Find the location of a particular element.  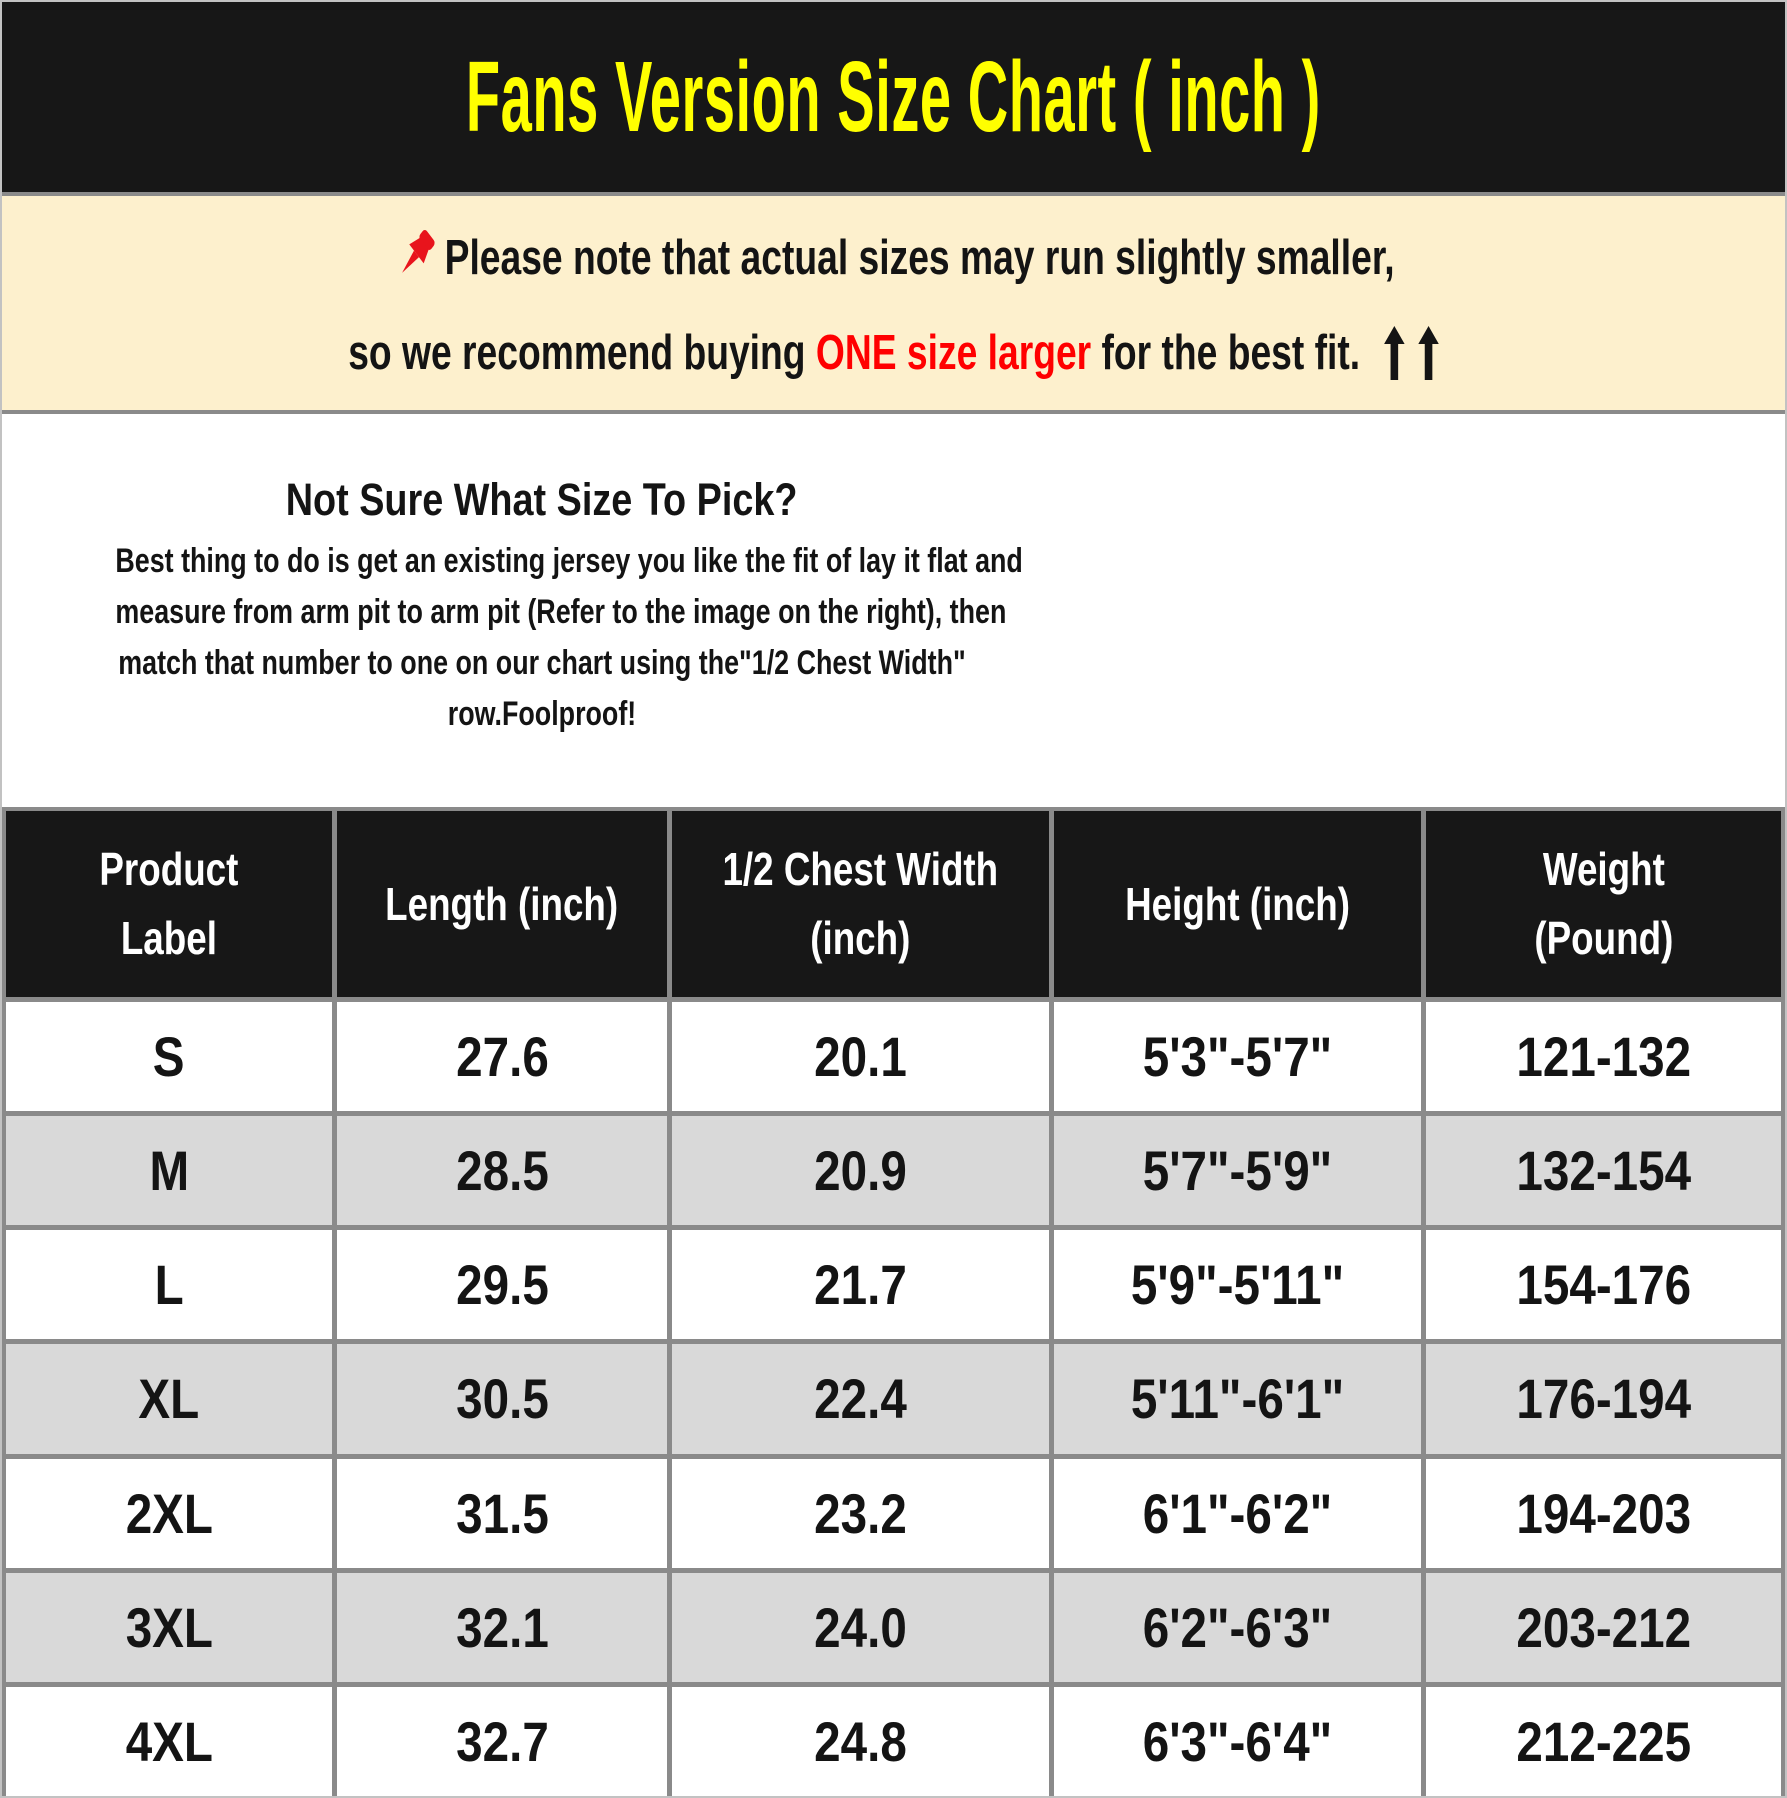

table-header-label: Product Label is located at coordinates (169, 903).